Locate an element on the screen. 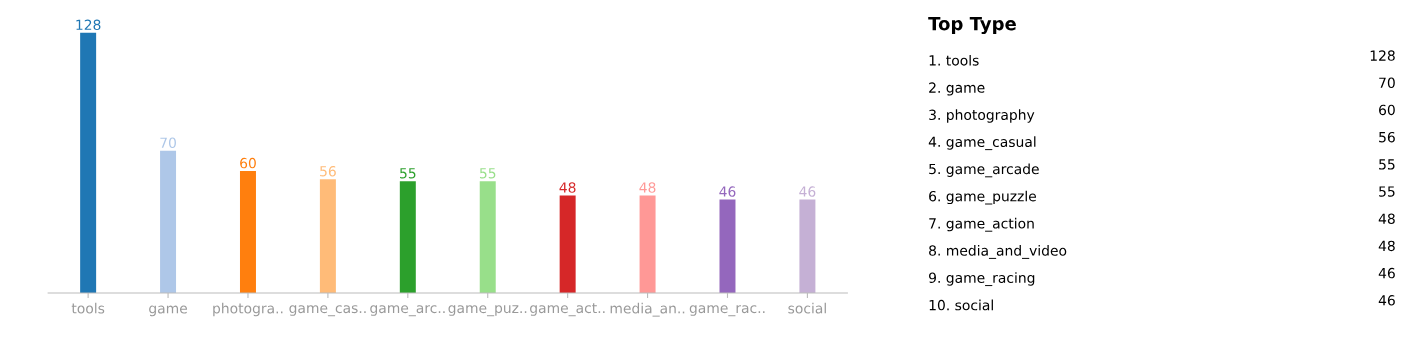 Image resolution: width=1417 pixels, height=346 pixels. x-tick-label: game_puz.. is located at coordinates (487, 311).